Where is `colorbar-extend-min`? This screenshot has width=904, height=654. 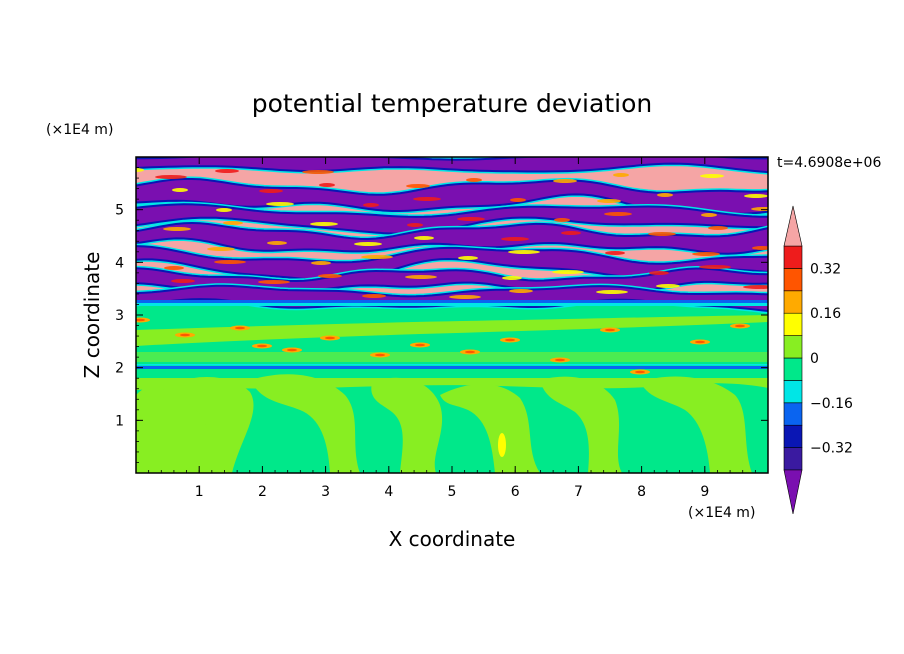 colorbar-extend-min is located at coordinates (793, 492).